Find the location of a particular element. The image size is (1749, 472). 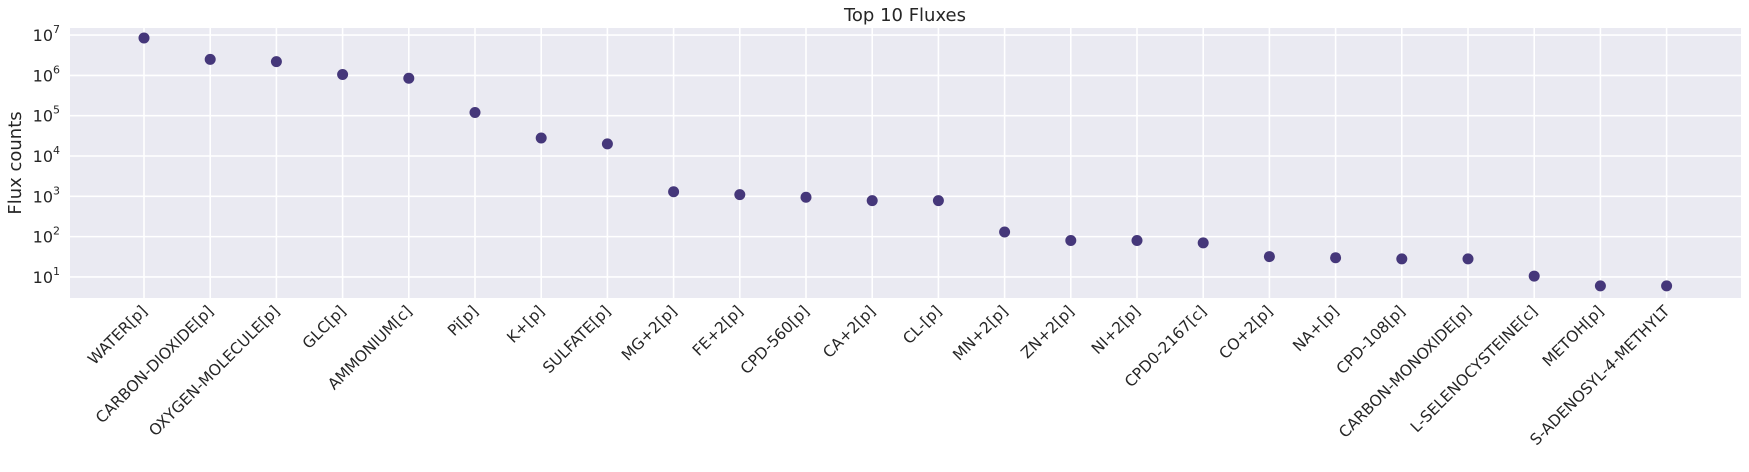

x-tick-label: K+[p] is located at coordinates (525, 324).